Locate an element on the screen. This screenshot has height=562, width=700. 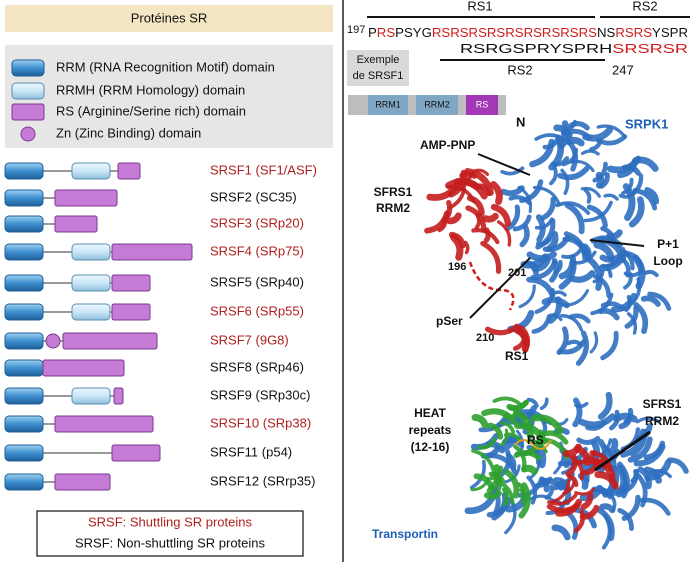
sequence-segment: RSRSRSRSRSRSRSRSRS is located at coordinates (514, 32).